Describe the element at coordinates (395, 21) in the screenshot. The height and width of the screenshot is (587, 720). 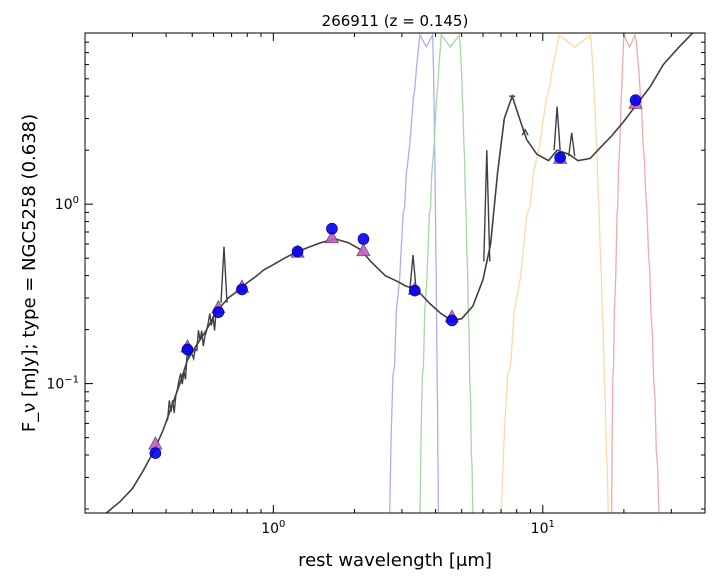
I see `chart-title: 266911 (z = 0.145)` at that location.